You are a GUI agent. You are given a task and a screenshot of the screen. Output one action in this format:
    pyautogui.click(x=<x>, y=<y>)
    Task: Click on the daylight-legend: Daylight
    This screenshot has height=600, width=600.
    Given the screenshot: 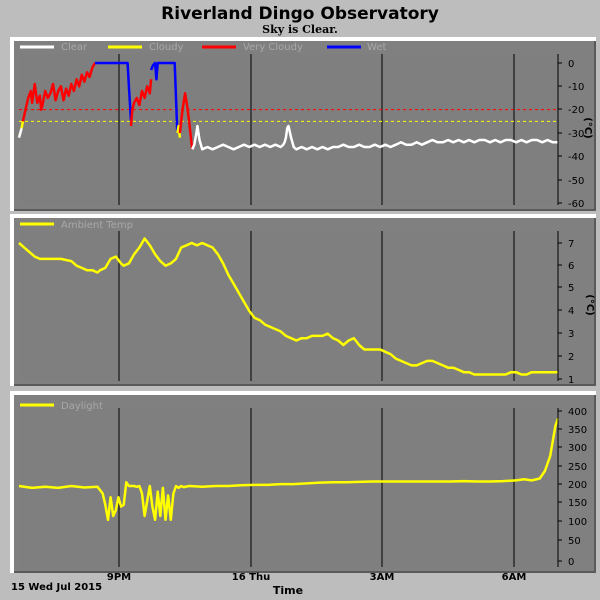 What is the action you would take?
    pyautogui.click(x=61, y=406)
    